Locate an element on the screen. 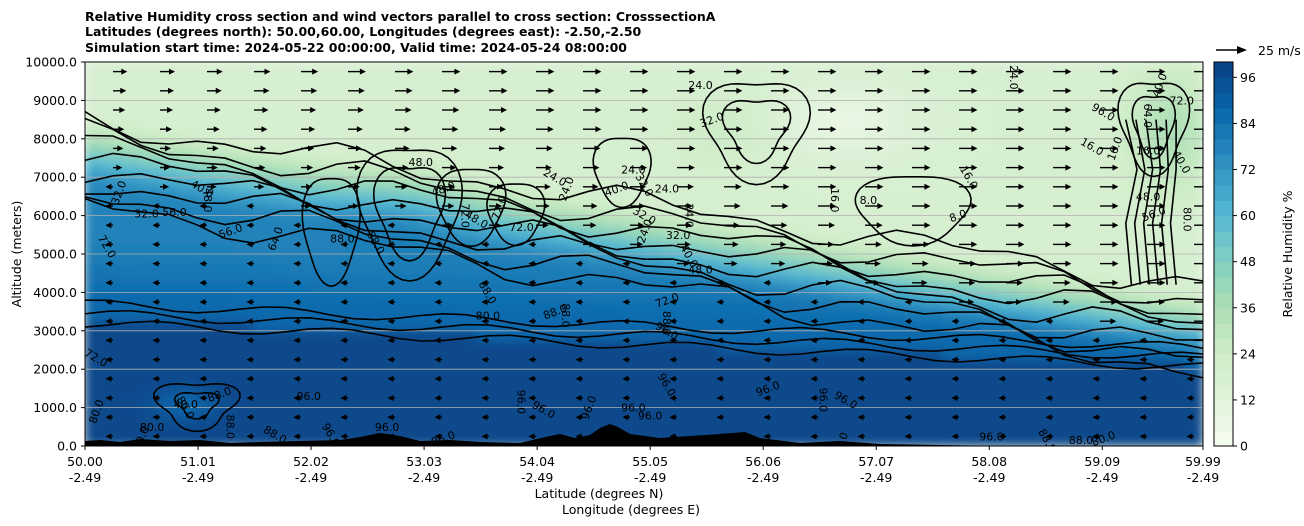 Image resolution: width=1304 pixels, height=526 pixels. contour-label: 24.0 is located at coordinates (667, 189).